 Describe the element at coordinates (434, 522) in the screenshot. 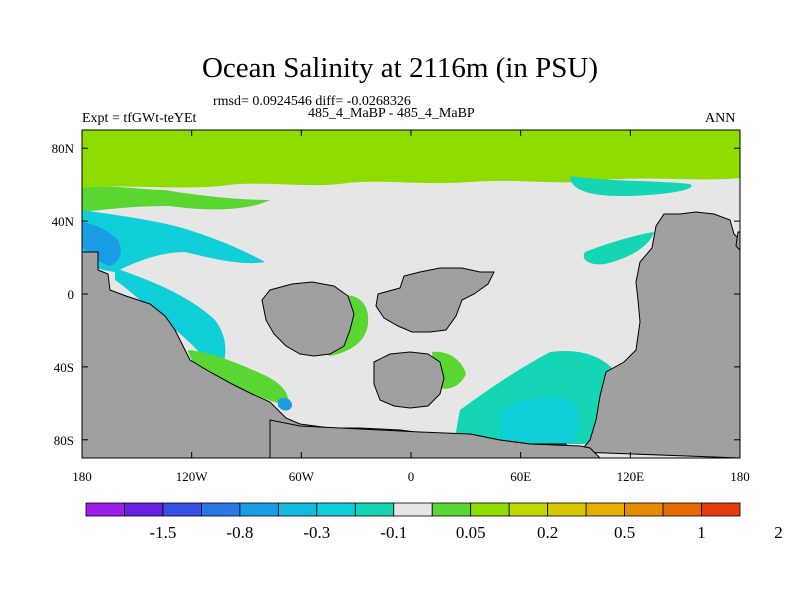

I see `colorbar: -1.5 -0.8 -0.3 -0.1 0.05 0.2 0.5 1 2` at that location.